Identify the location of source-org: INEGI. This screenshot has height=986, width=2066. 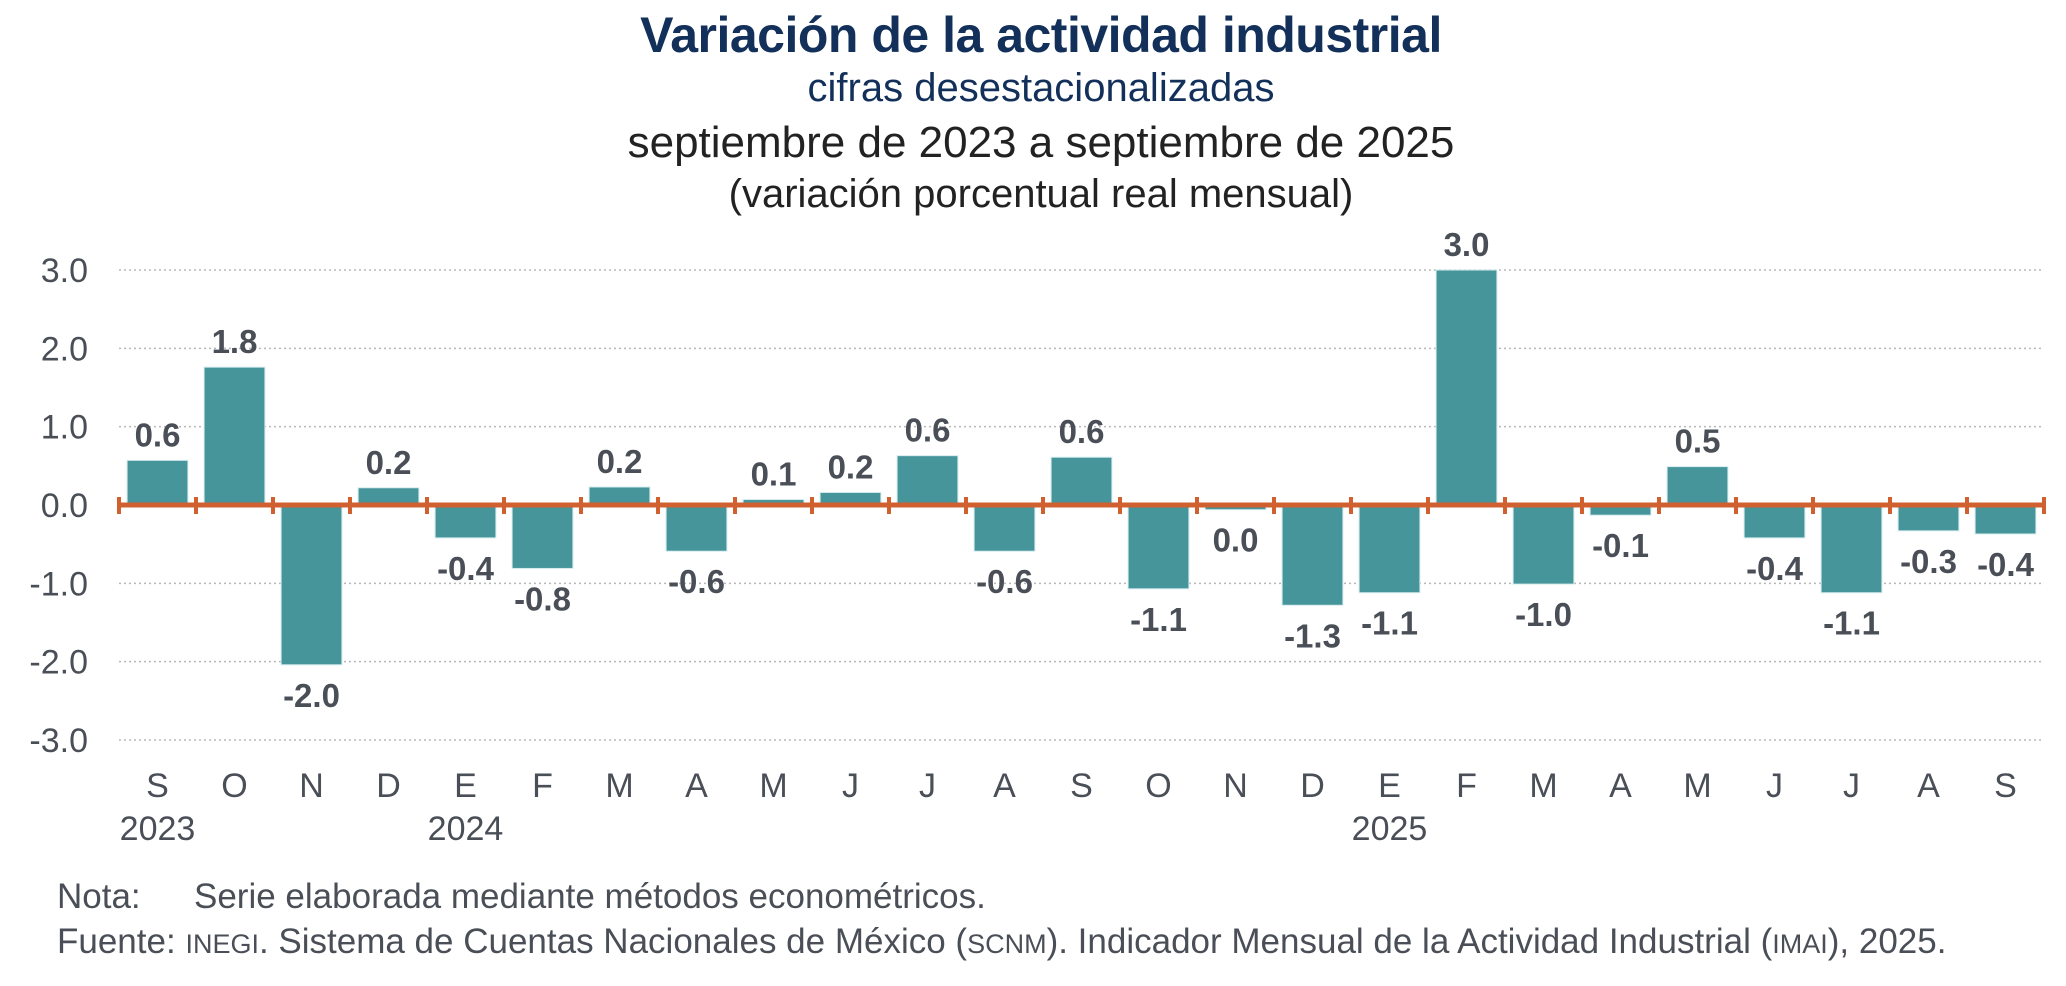
(222, 944).